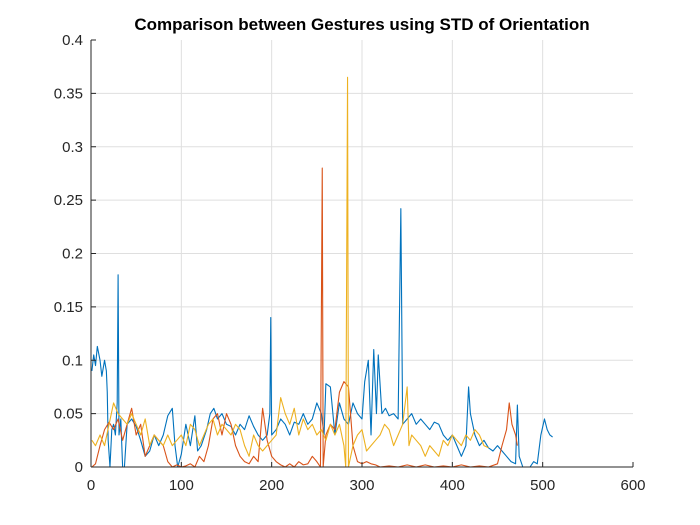 The height and width of the screenshot is (525, 700). What do you see at coordinates (68, 414) in the screenshot?
I see `y-tick-label: 0.05` at bounding box center [68, 414].